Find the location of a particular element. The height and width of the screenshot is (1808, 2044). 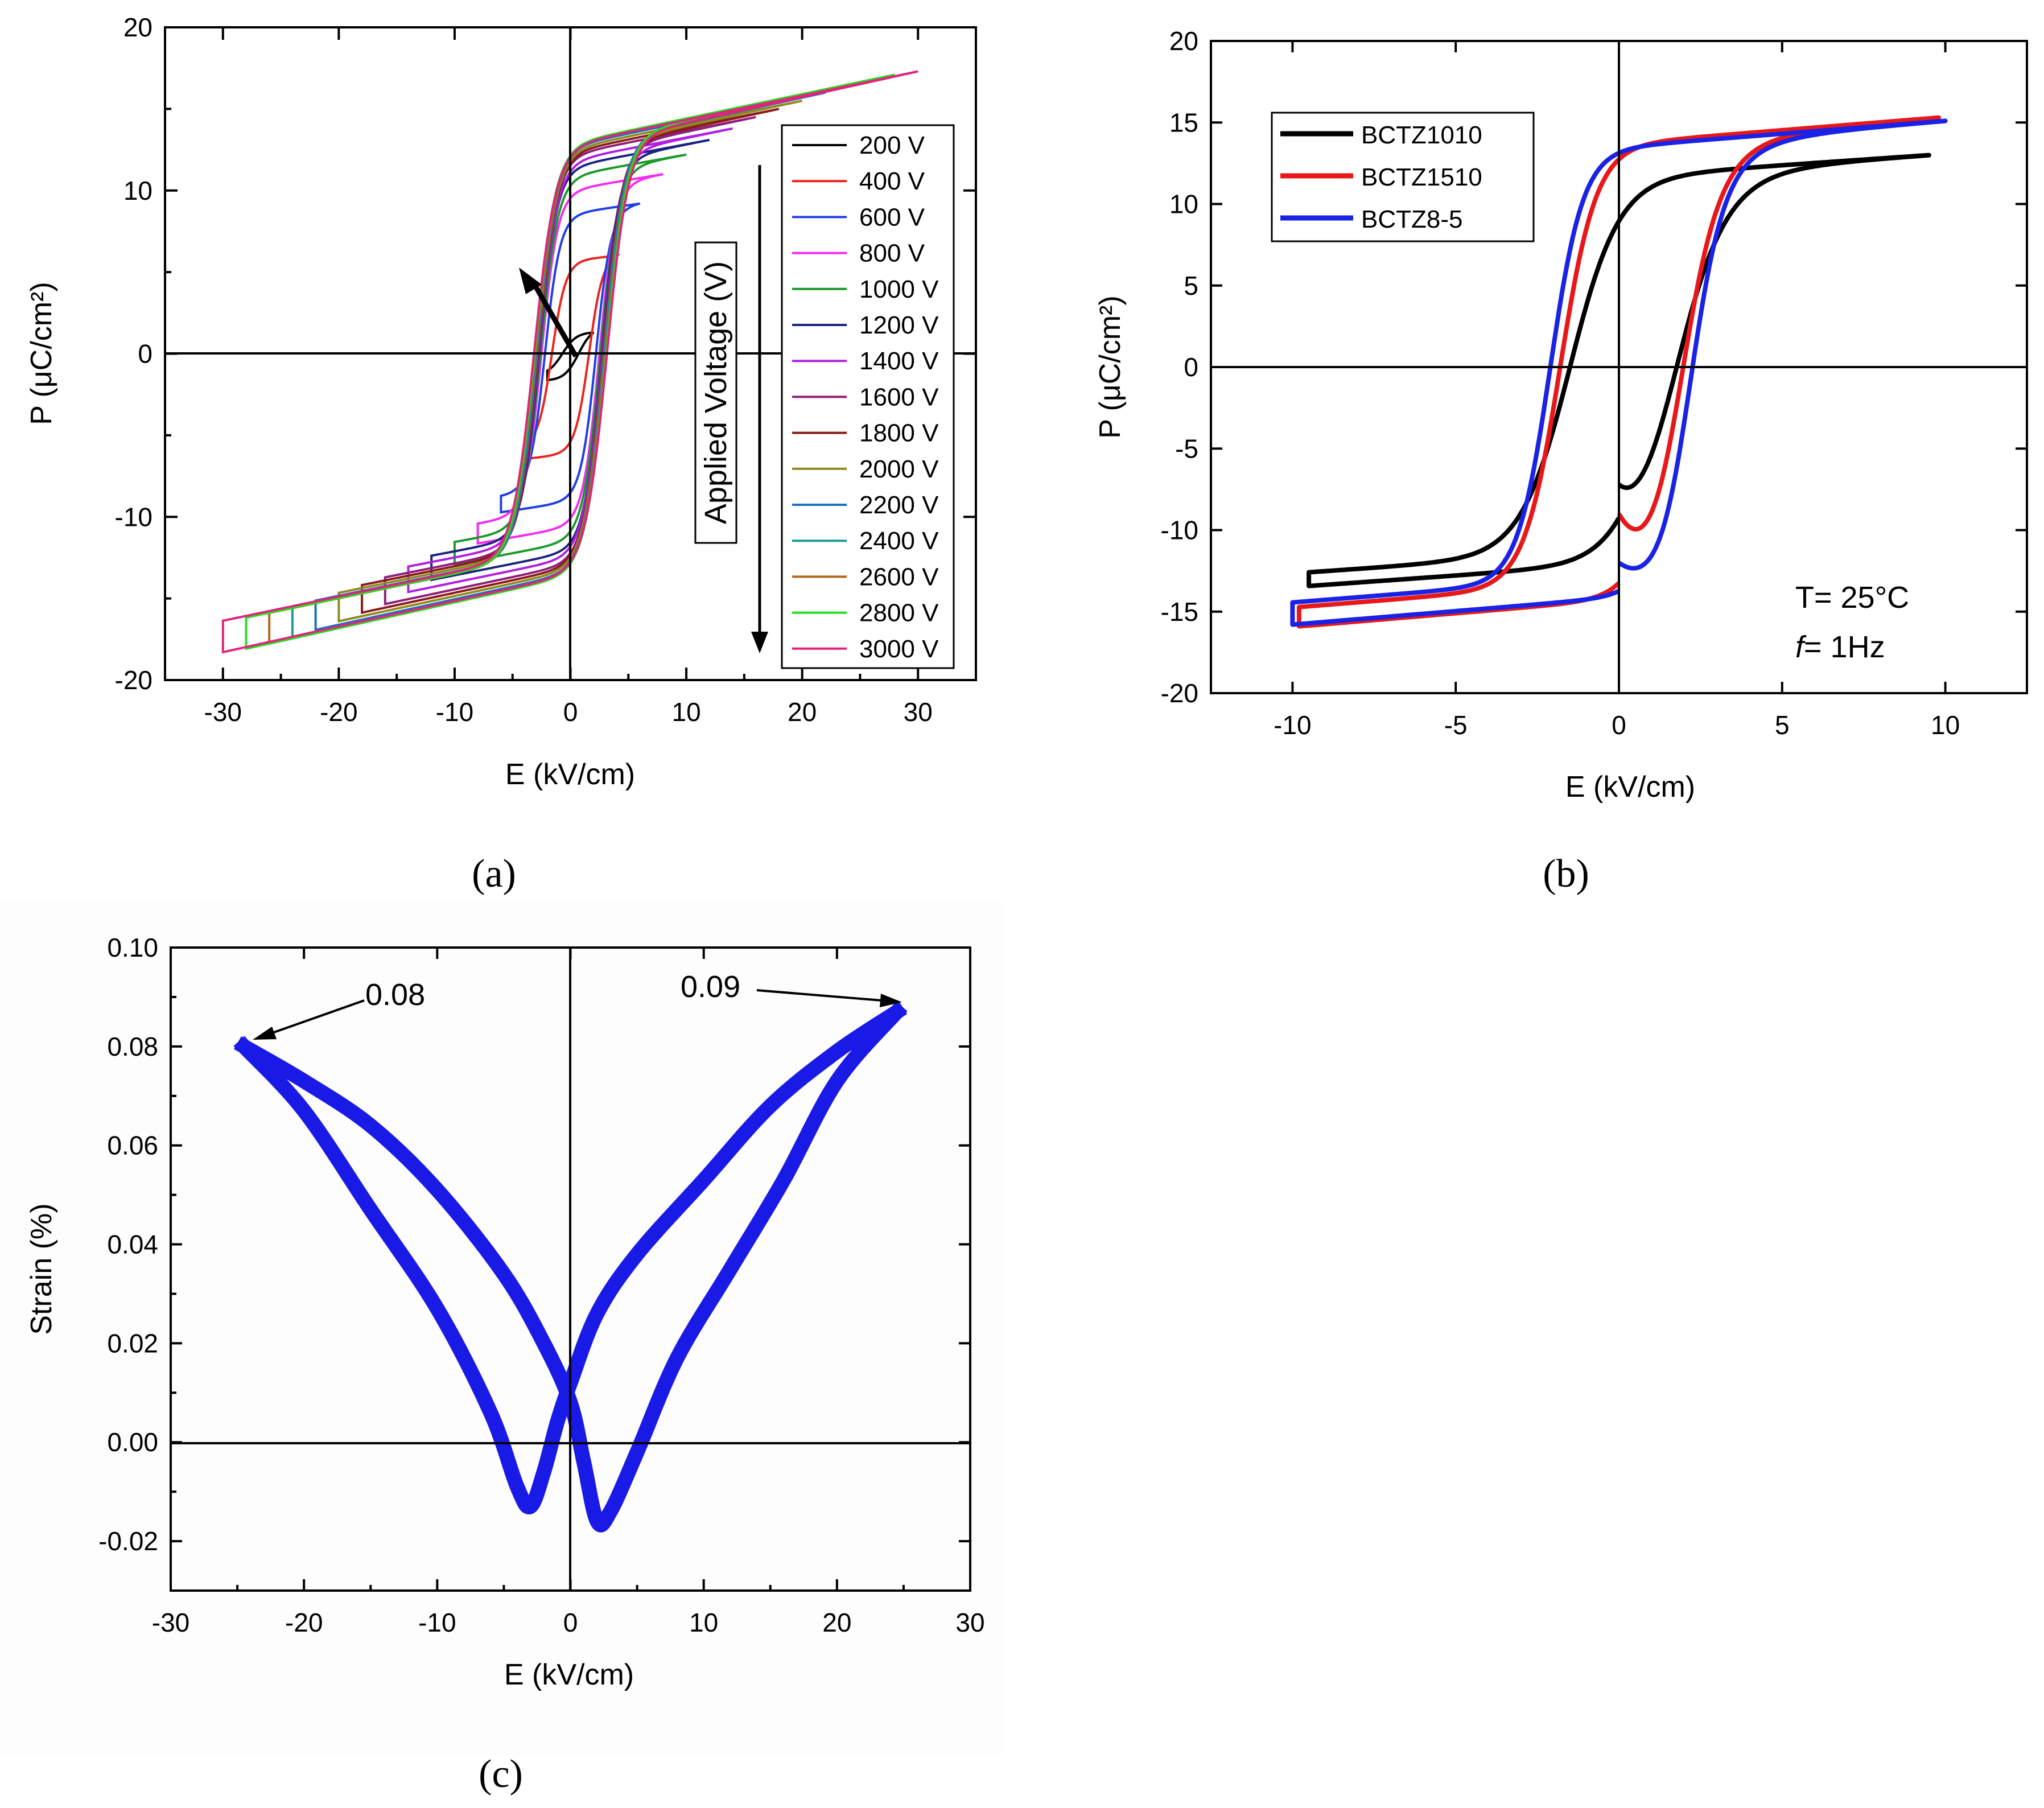

chart-c-x-tick-label: 30 is located at coordinates (969, 1622).